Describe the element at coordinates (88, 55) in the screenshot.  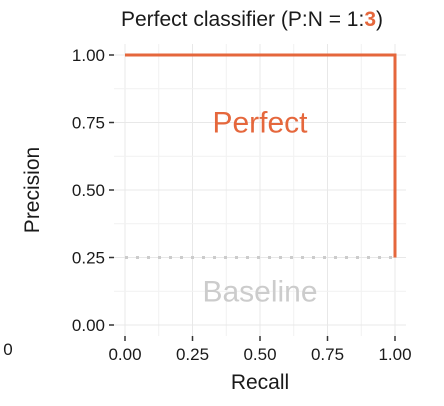
I see `y-tick-label-4: 1.00` at that location.